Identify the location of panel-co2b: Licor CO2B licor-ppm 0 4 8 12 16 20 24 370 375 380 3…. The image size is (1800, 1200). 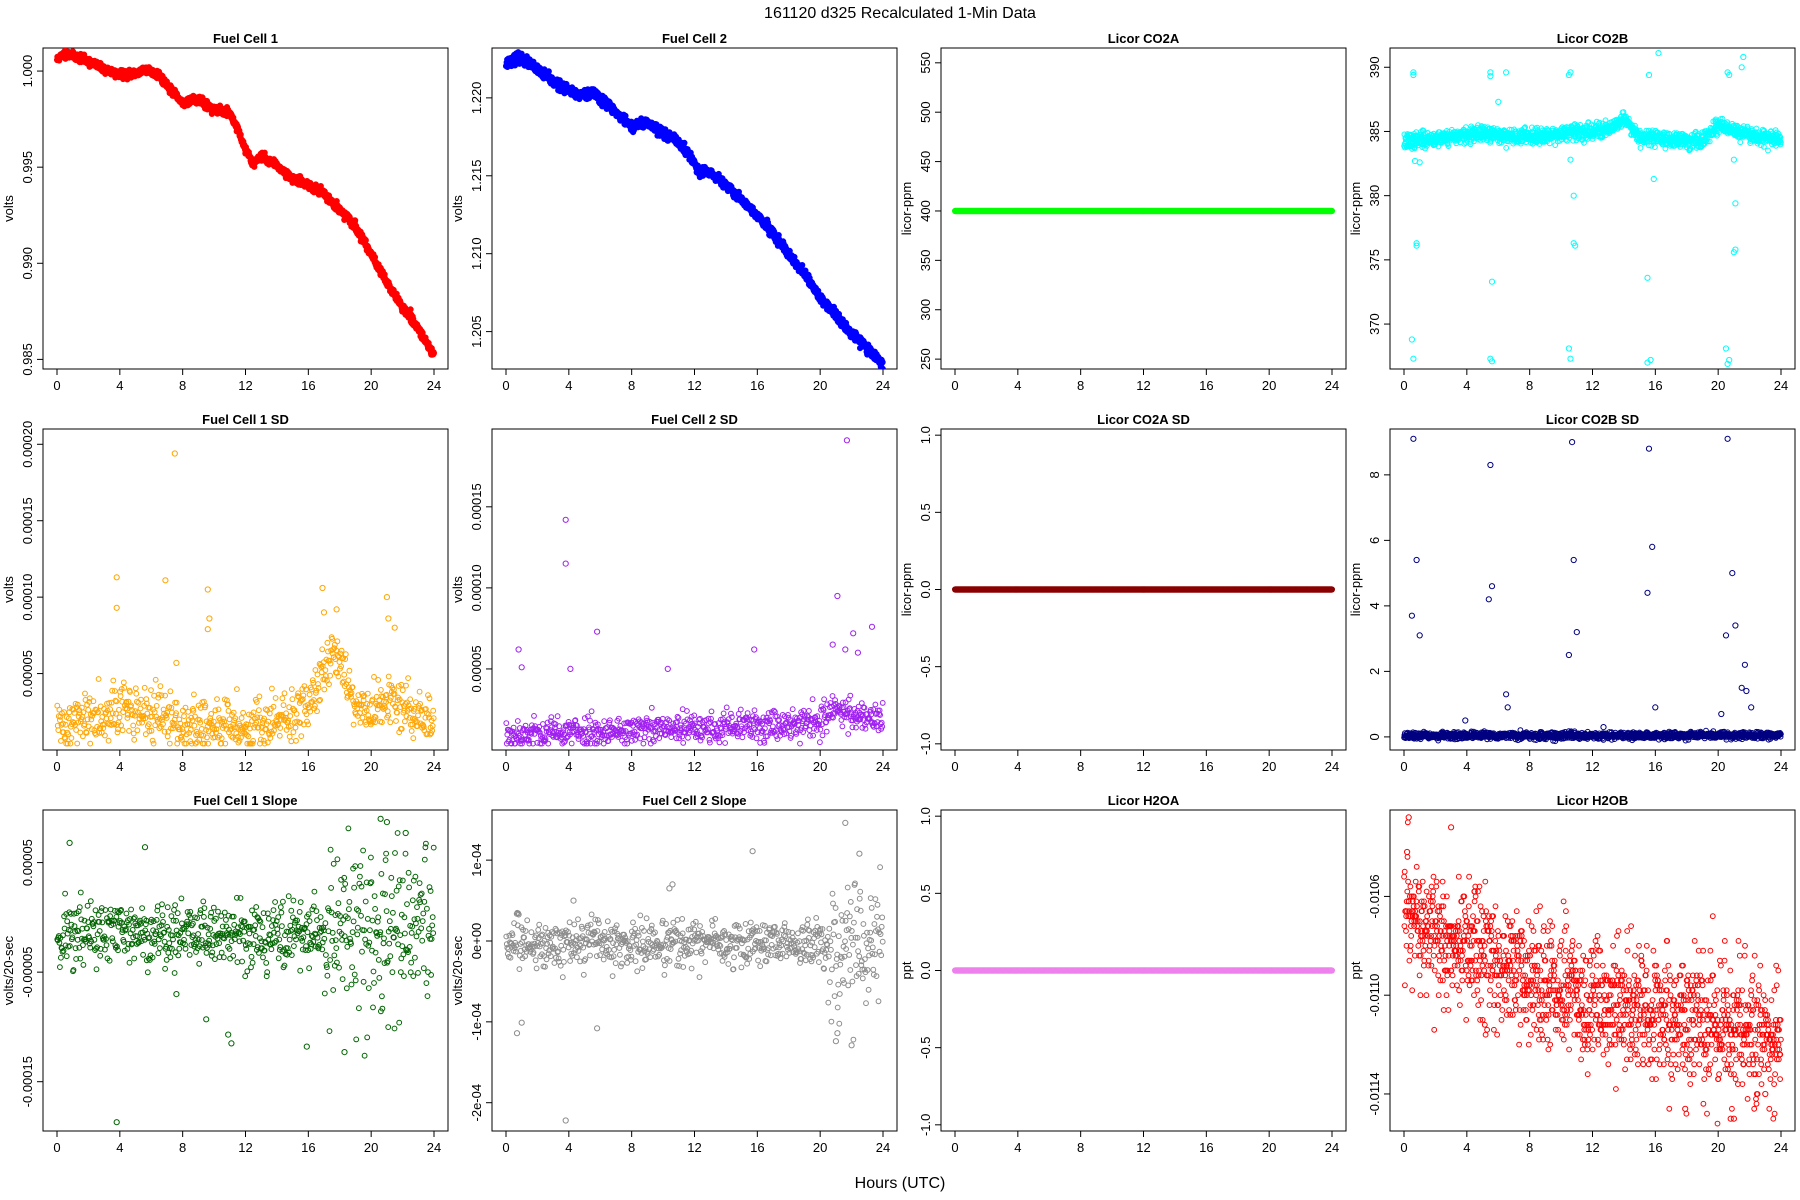
(1572, 212).